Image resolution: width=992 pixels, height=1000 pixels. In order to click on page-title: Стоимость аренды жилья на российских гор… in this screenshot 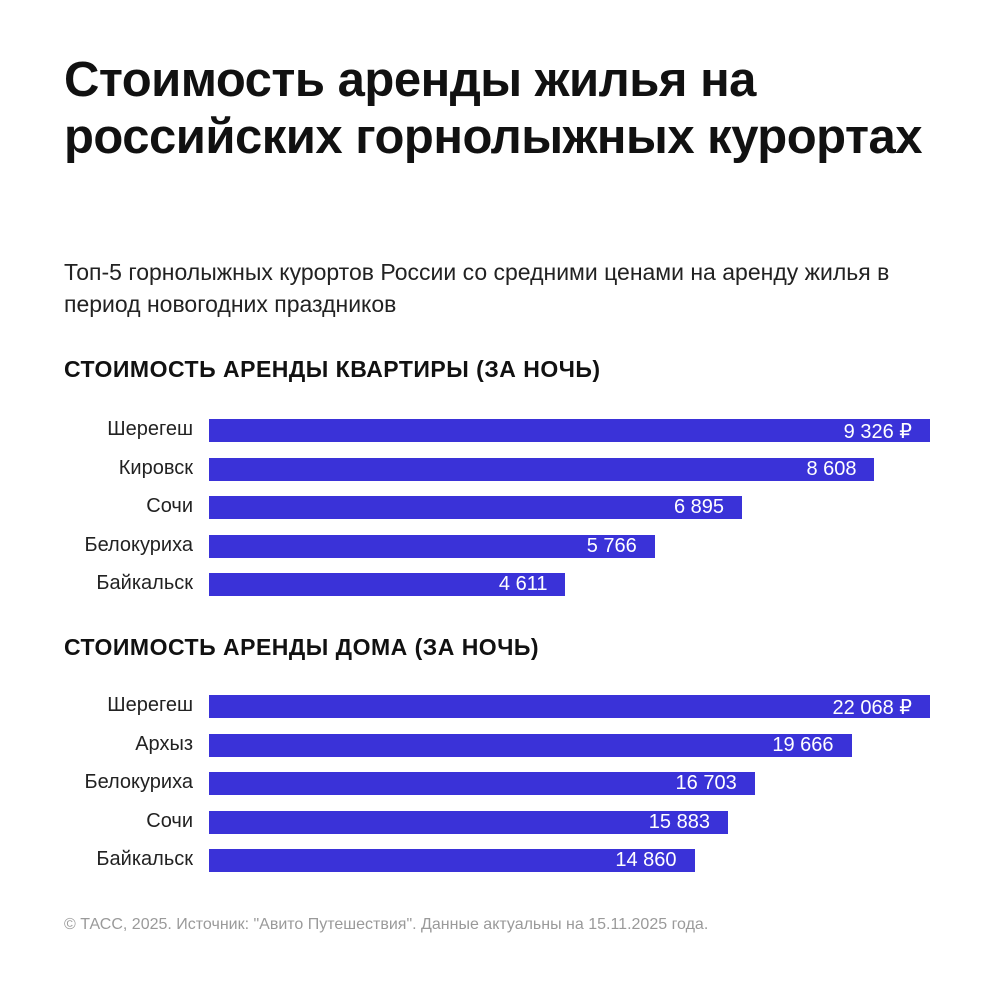, I will do `click(493, 108)`.